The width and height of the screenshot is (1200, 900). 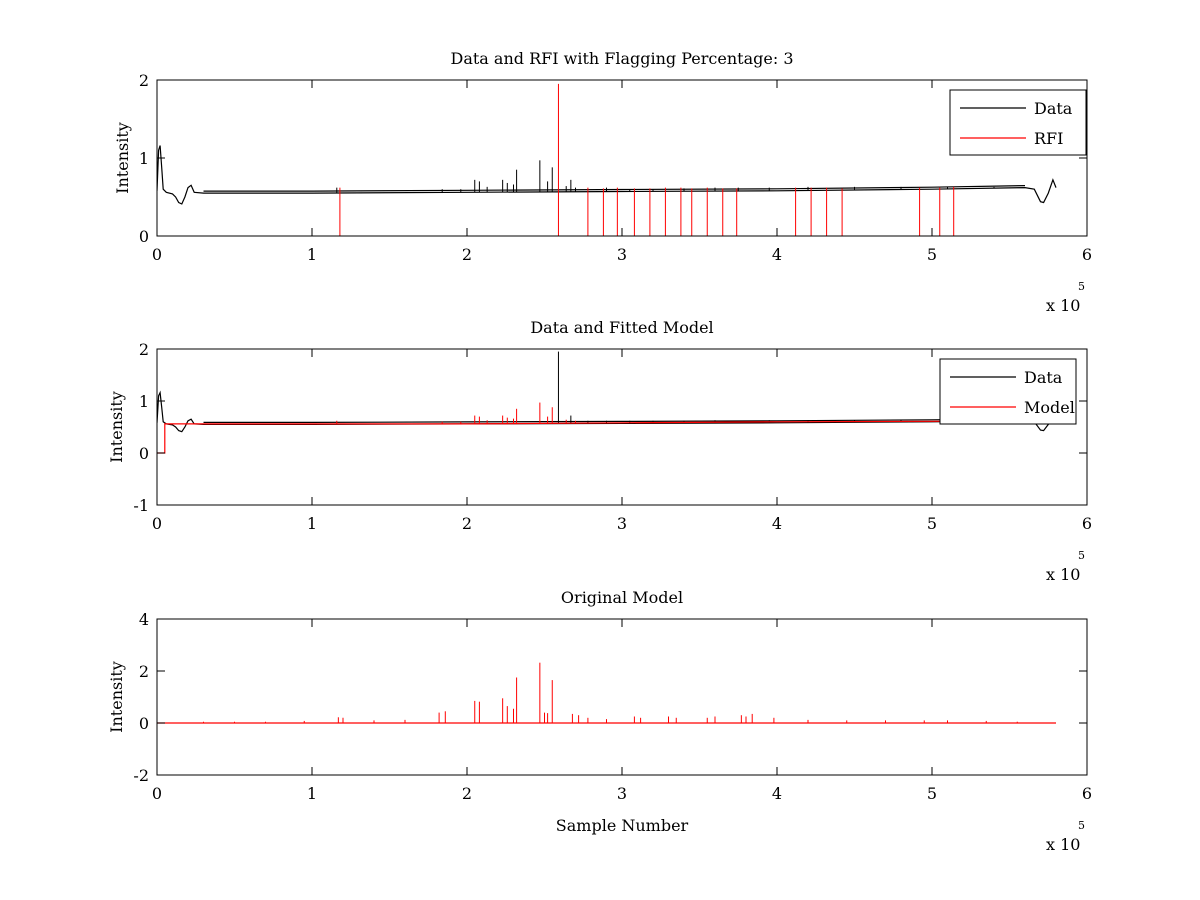 I want to click on legend: Data Model, so click(x=1008, y=391).